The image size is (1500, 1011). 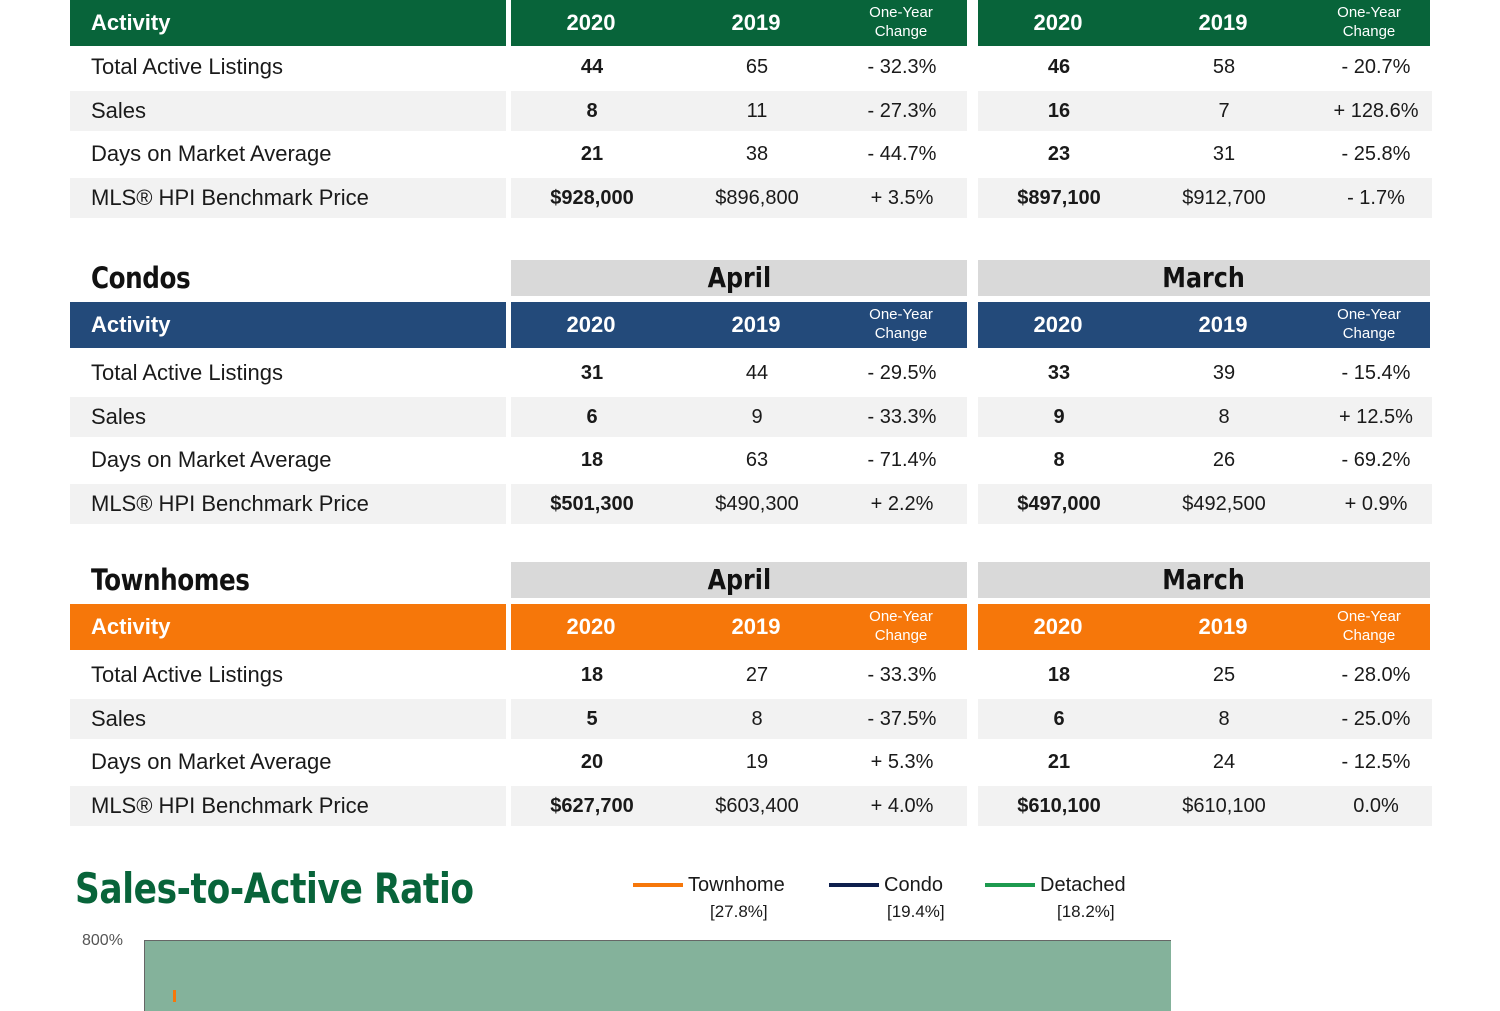 What do you see at coordinates (902, 67) in the screenshot?
I see `april-change-value: - 32.3%` at bounding box center [902, 67].